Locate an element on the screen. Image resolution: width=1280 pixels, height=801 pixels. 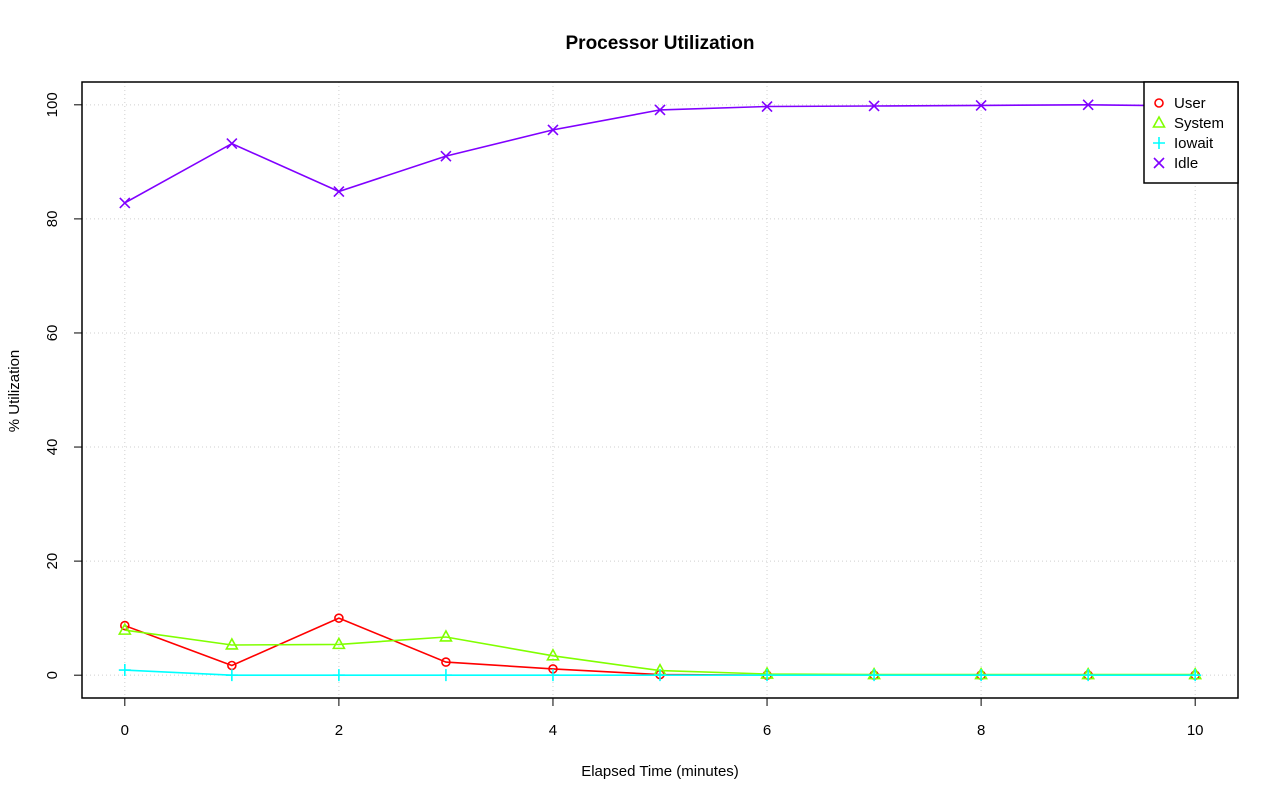
legend-item-idle: Idle is located at coordinates (1175, 163).